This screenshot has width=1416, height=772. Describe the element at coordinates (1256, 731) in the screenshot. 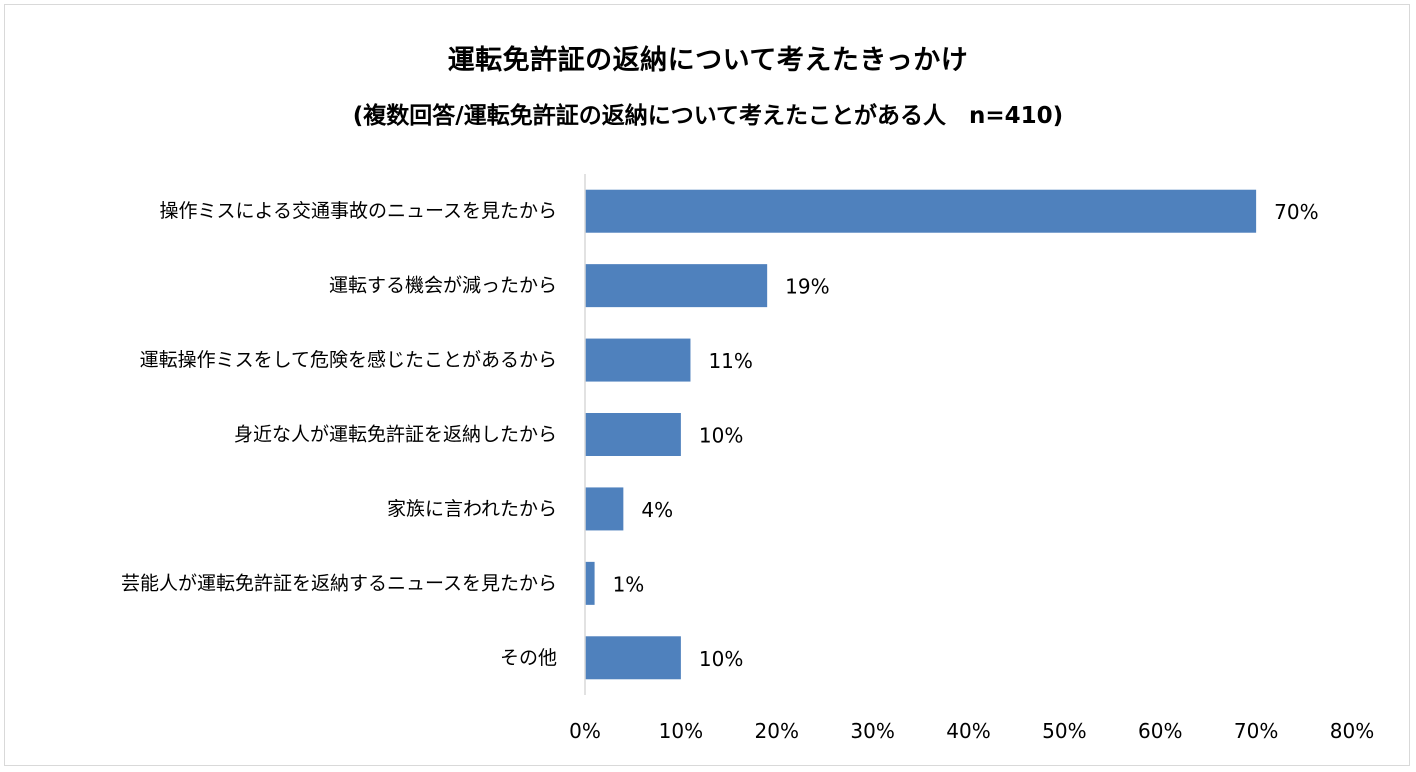

I see `x-tick-label-7: 70%` at that location.